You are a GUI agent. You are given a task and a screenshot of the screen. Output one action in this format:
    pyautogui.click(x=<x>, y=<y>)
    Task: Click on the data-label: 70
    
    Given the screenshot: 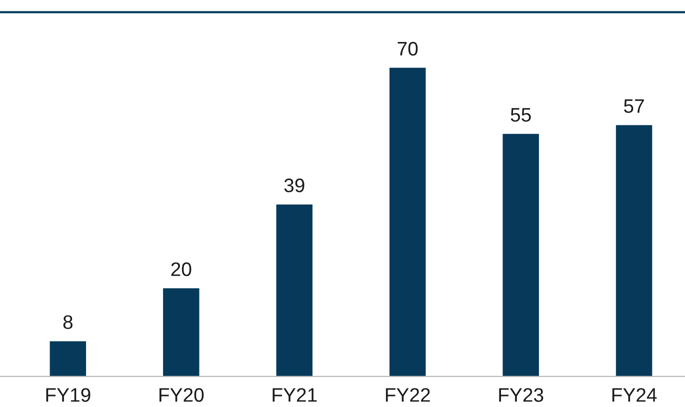 What is the action you would take?
    pyautogui.click(x=408, y=49)
    